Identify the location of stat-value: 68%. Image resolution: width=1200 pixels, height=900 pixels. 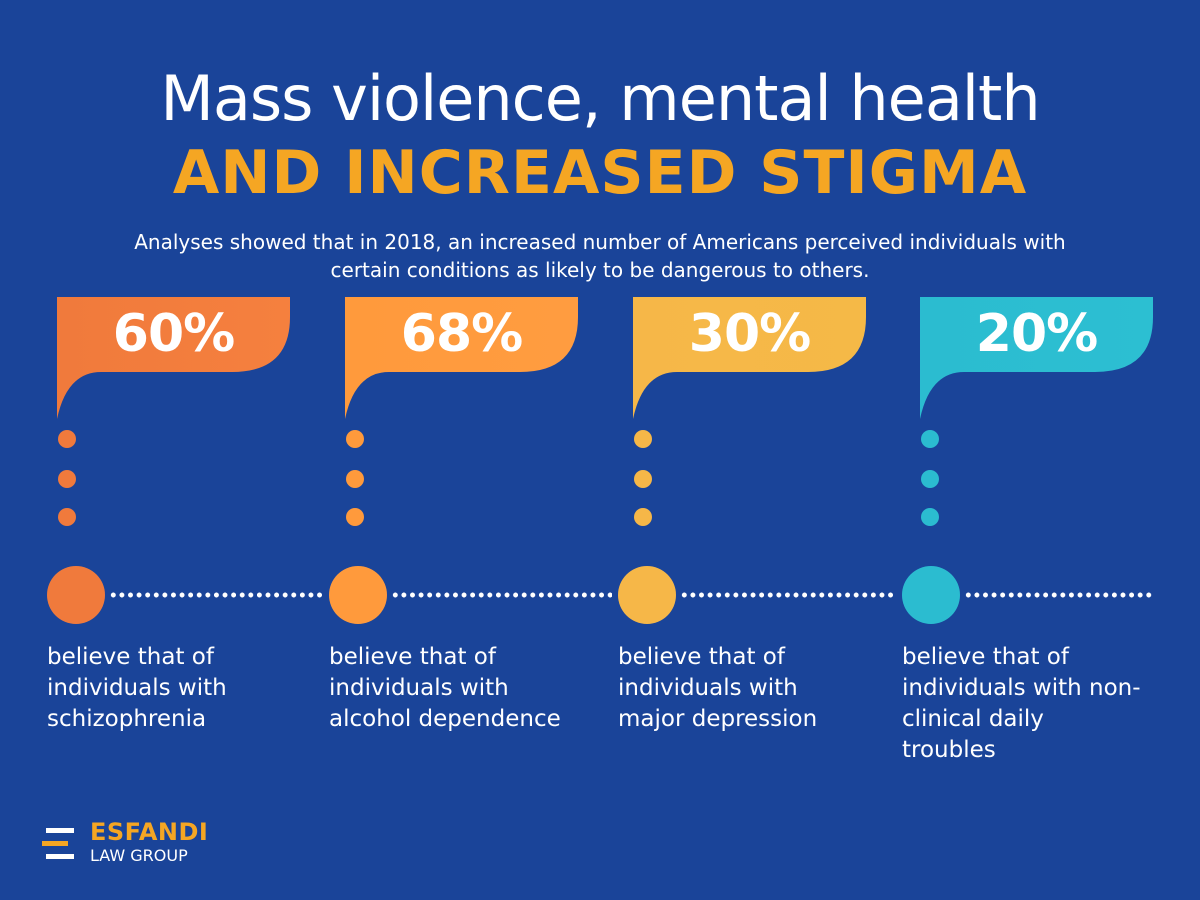
(461, 334).